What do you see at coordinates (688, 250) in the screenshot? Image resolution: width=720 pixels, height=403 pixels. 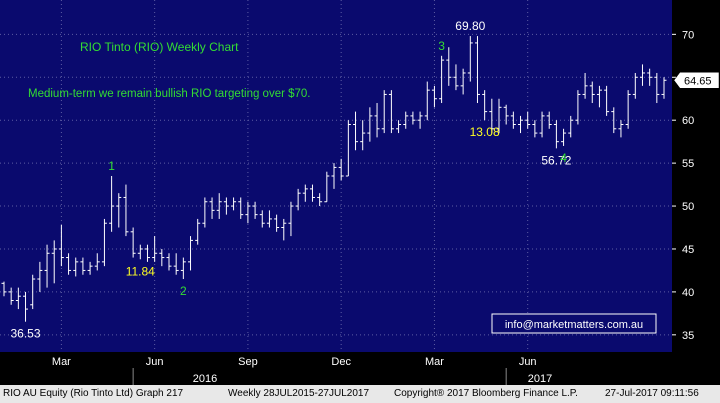 I see `y-tick-label: 45` at bounding box center [688, 250].